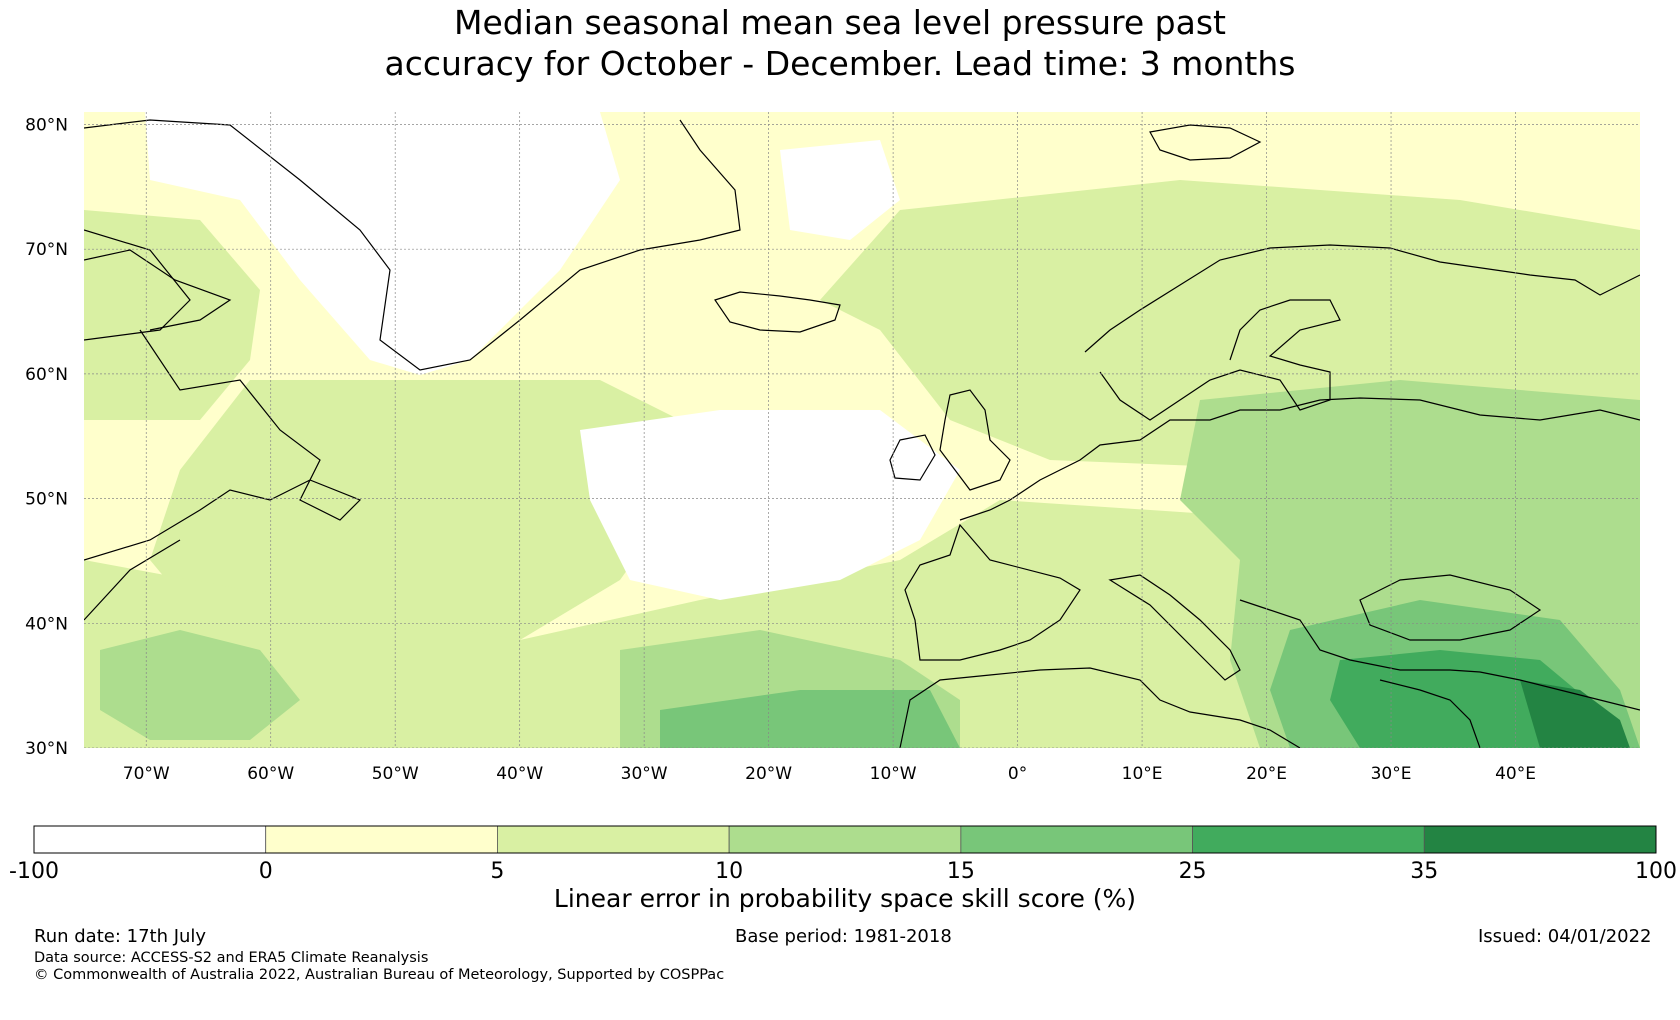  I want to click on colorbar-ticks: -100 0 5 10 15 25 35 100, so click(843, 871).